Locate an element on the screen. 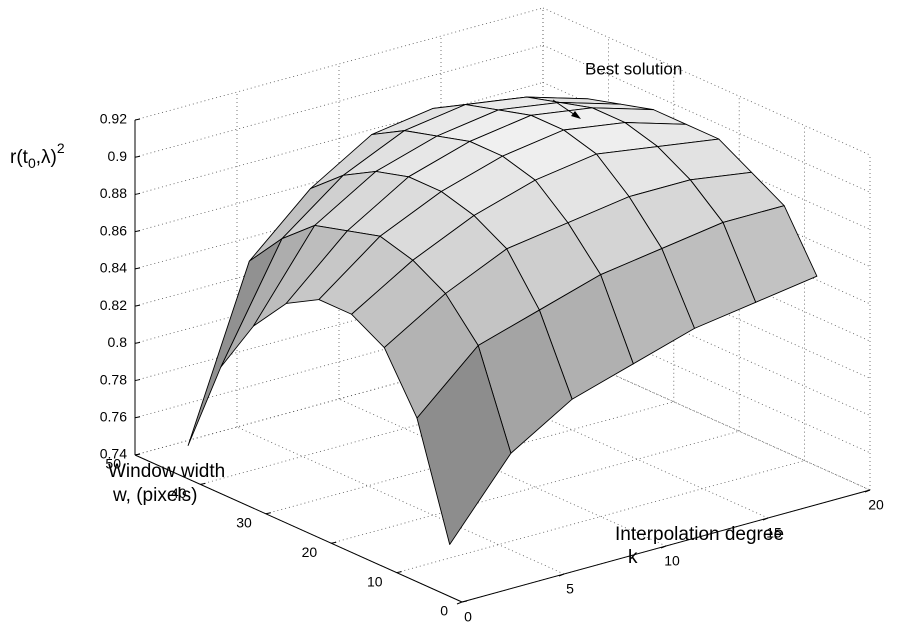 This screenshot has height=630, width=915. x-tick-label: 0 is located at coordinates (468, 617).